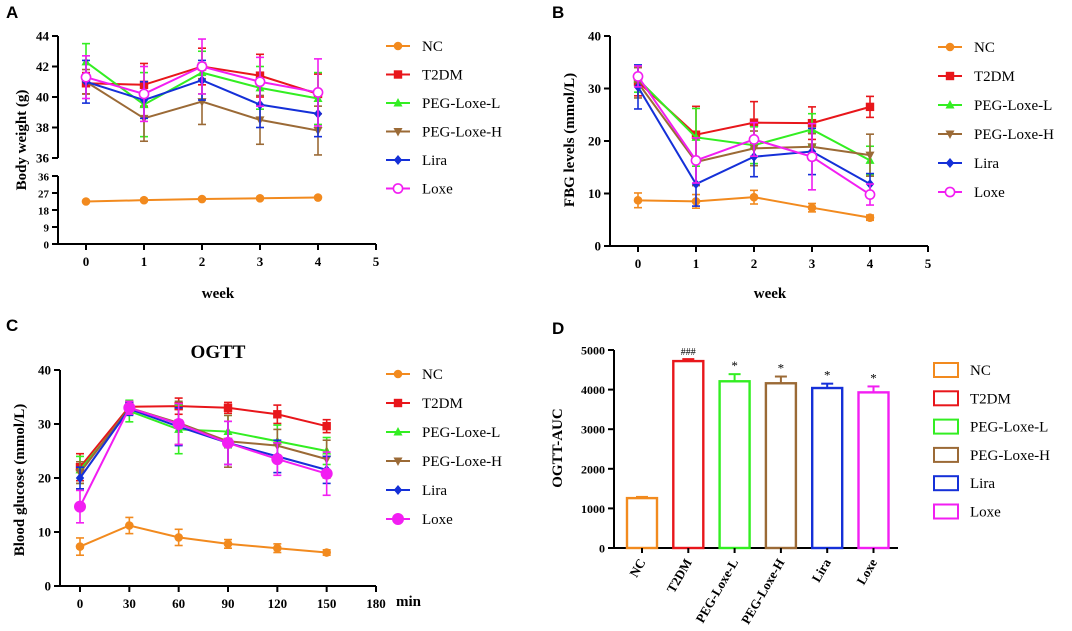 This screenshot has width=1072, height=631. What do you see at coordinates (462, 462) in the screenshot?
I see `panel-c-legend-label-peg-loxe-h: PEG-Loxe-H` at bounding box center [462, 462].